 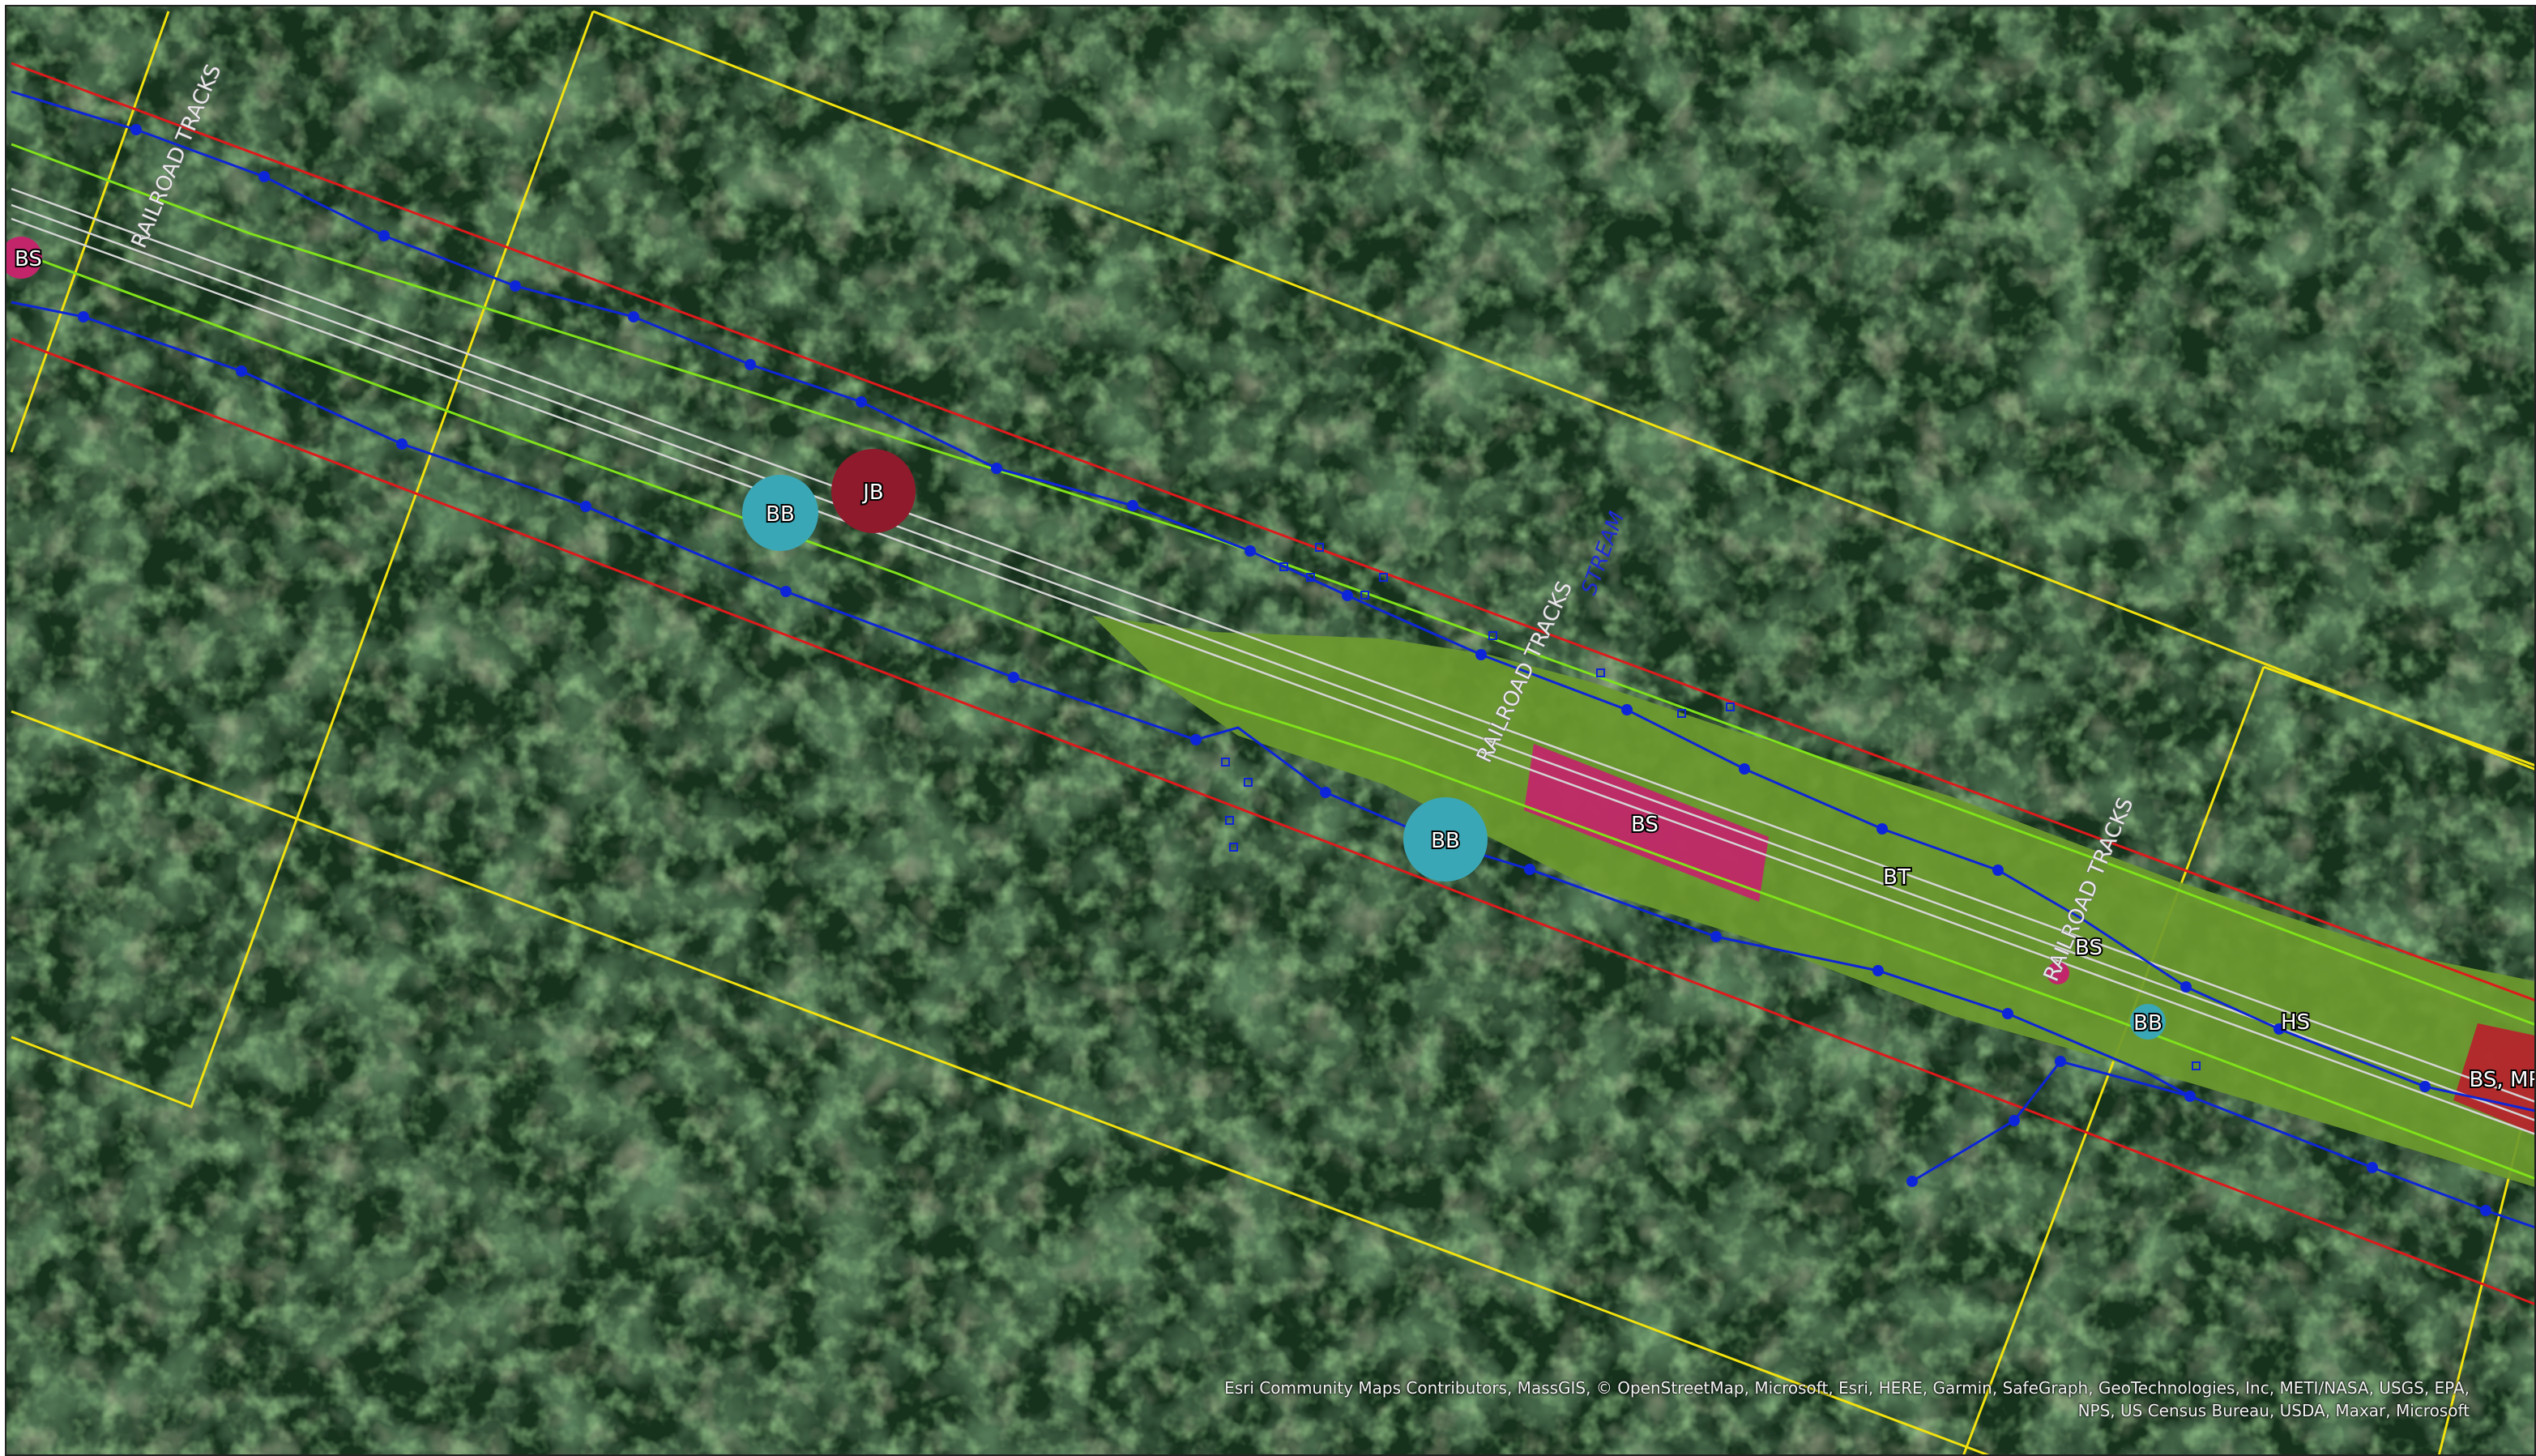 I want to click on bb-point-3: BB, so click(x=2148, y=1022).